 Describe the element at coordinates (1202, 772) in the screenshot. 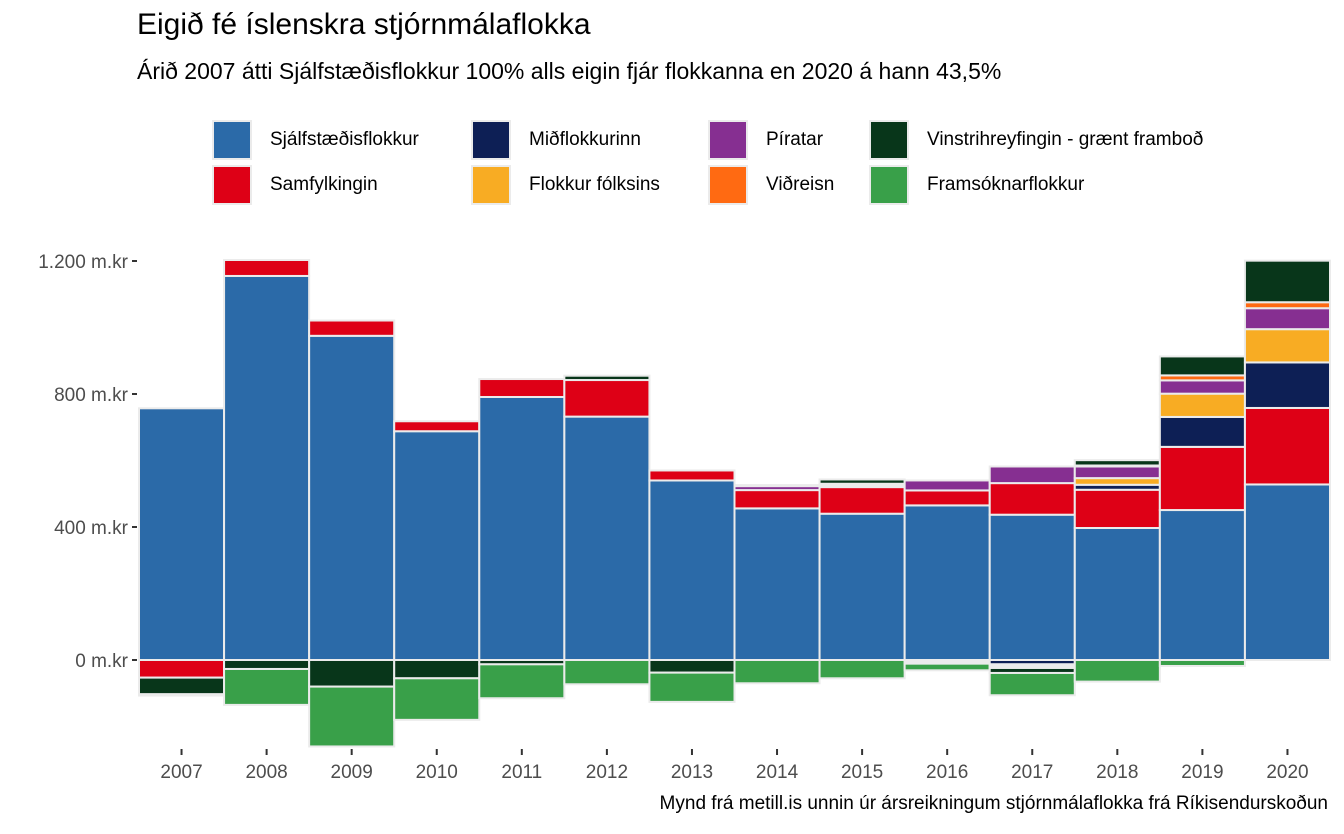

I see `x-tick-label: 2019` at that location.